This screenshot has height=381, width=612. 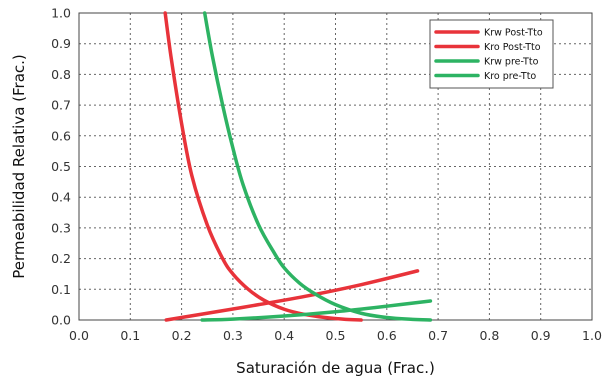 What do you see at coordinates (387, 335) in the screenshot?
I see `x-tick-label: 0.6` at bounding box center [387, 335].